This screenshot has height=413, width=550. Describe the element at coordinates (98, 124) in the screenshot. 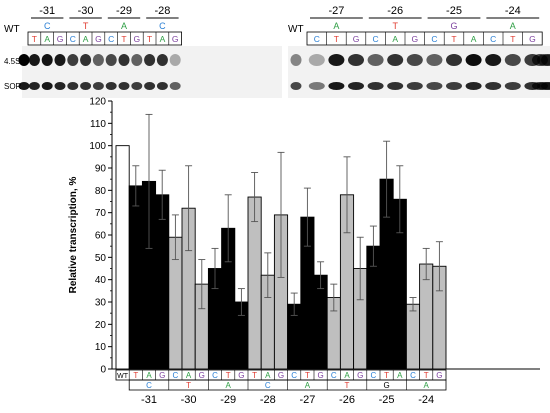

I see `y-tick-label: 110` at that location.